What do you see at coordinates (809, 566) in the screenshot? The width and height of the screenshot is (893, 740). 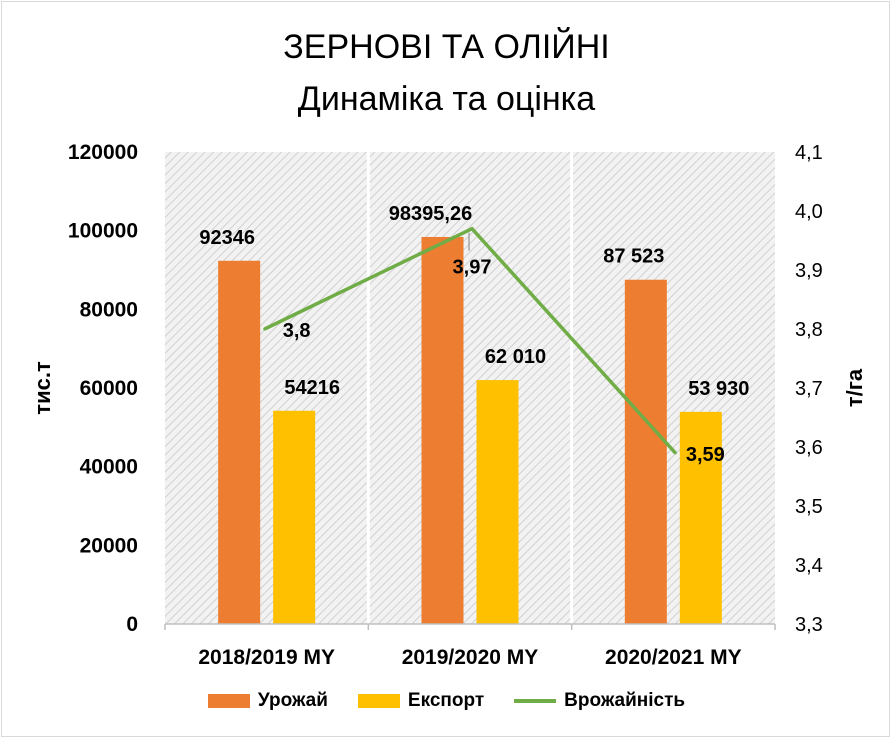 I see `y-tick-label-right: 3,4` at bounding box center [809, 566].